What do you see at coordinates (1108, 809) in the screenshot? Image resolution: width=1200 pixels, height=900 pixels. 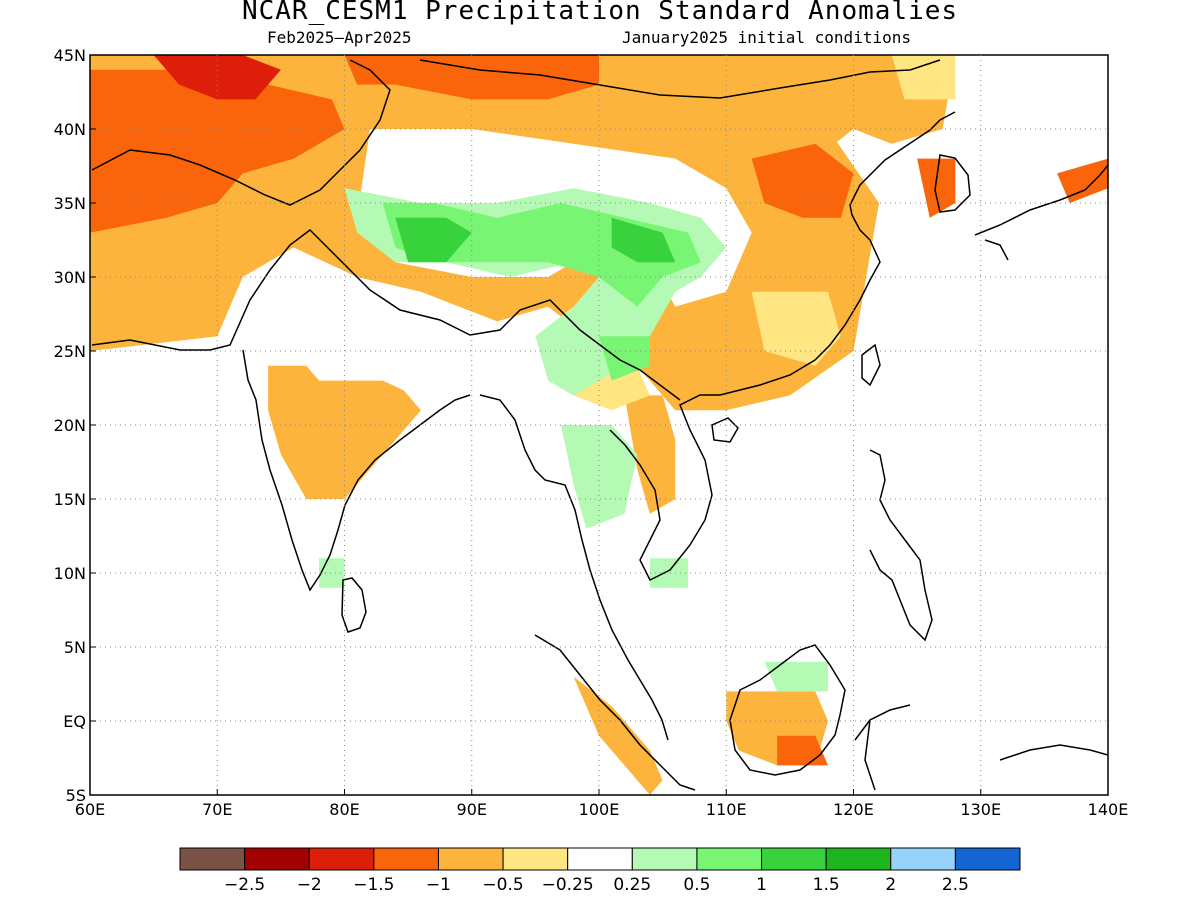 I see `lon-tick-label: 140E` at bounding box center [1108, 809].